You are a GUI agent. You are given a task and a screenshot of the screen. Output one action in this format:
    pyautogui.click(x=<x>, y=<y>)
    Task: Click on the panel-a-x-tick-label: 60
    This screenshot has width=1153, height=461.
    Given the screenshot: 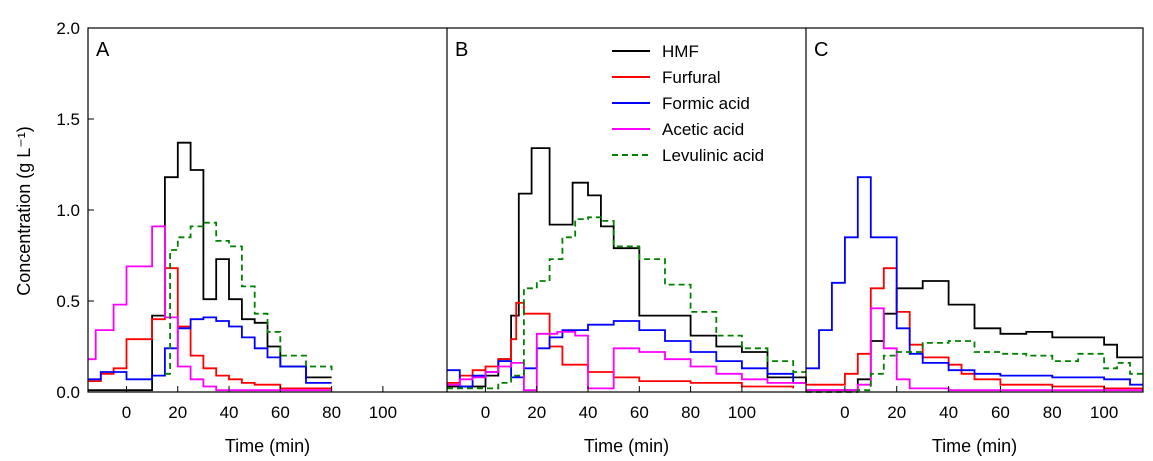 What is the action you would take?
    pyautogui.click(x=280, y=412)
    